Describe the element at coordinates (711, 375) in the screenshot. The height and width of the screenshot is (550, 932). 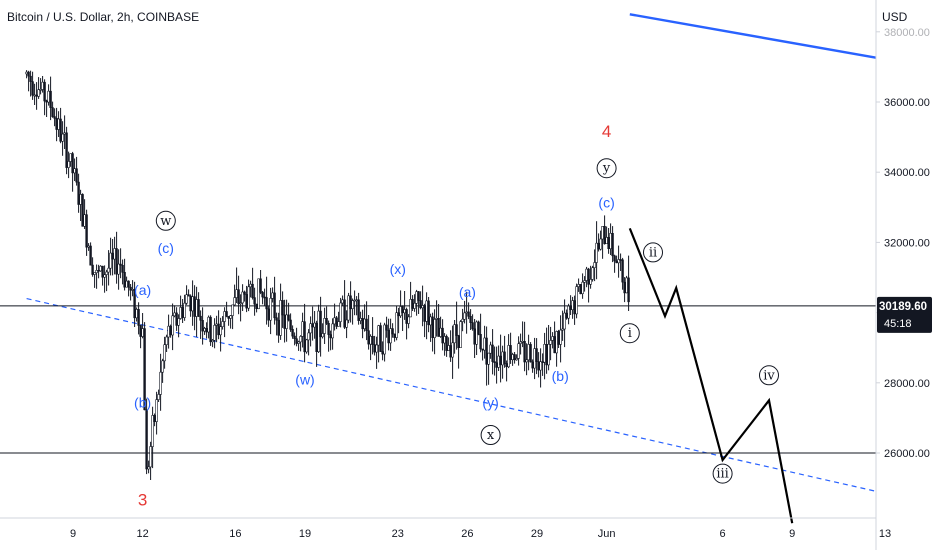
I see `projection-layer` at that location.